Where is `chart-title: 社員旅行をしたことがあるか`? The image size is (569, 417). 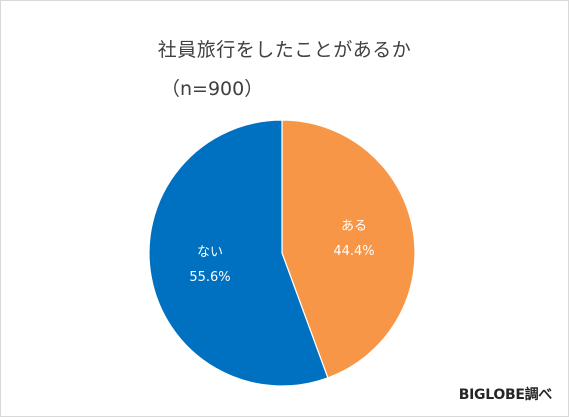
chart-title: 社員旅行をしたことがあるか is located at coordinates (284, 50).